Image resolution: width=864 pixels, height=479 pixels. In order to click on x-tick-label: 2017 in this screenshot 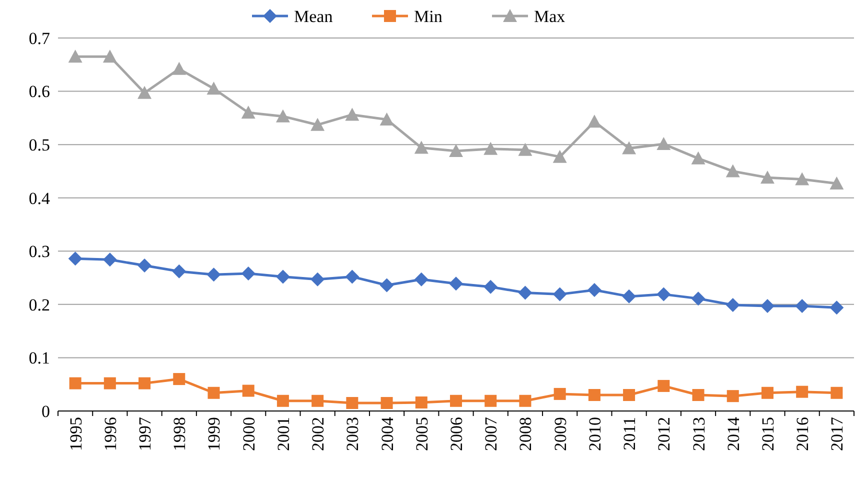, I will do `click(837, 433)`.